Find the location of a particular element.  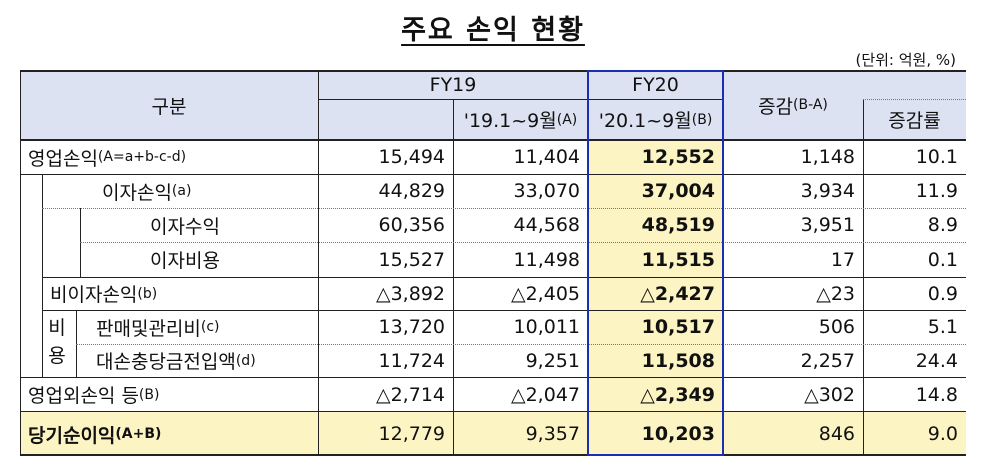

table-cell-diff: 1,148 is located at coordinates (827, 157).